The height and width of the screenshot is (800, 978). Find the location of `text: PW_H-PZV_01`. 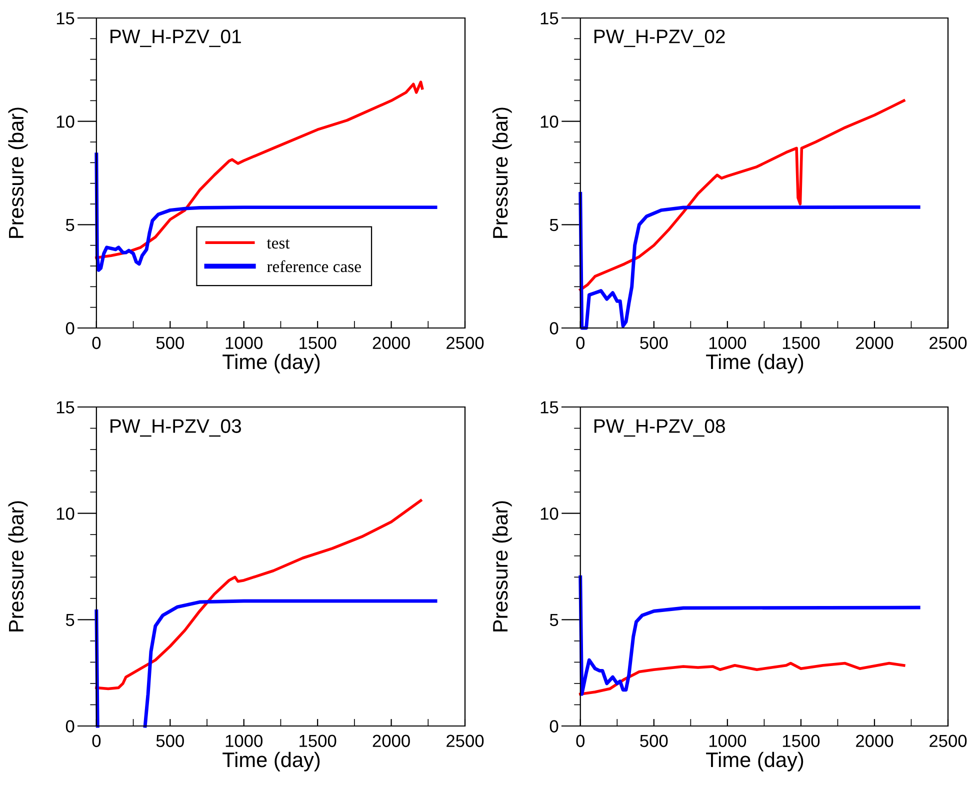

text: PW_H-PZV_01 is located at coordinates (175, 39).